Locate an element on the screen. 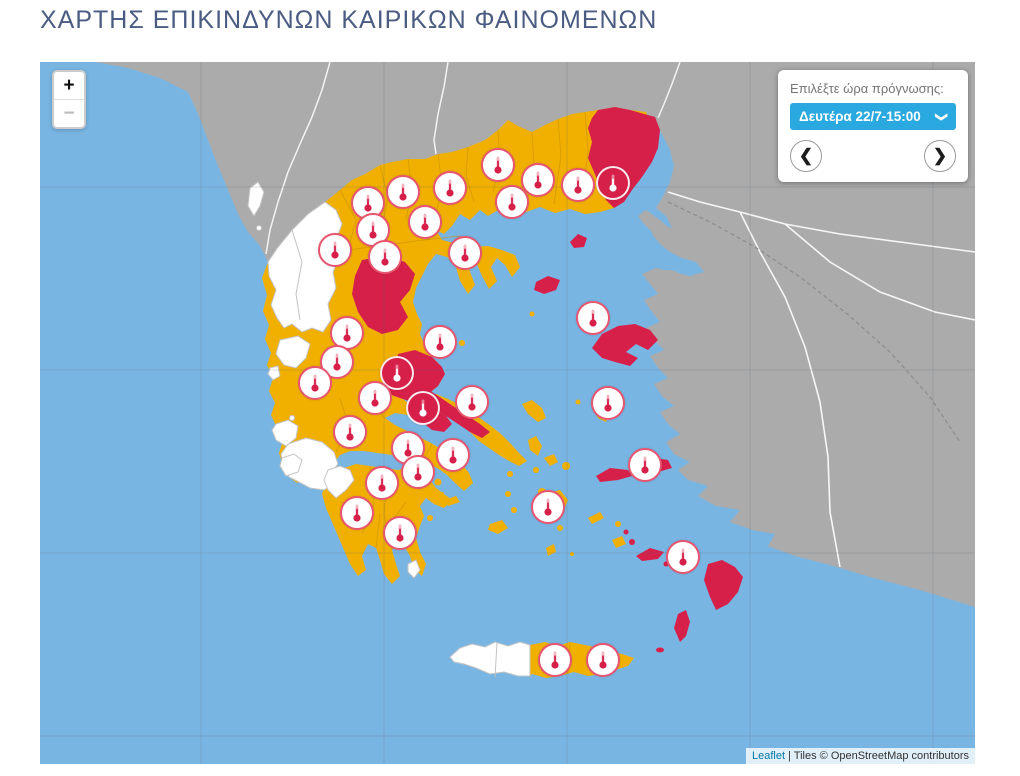 This screenshot has height=776, width=1020. zoom-control: + − is located at coordinates (69, 99).